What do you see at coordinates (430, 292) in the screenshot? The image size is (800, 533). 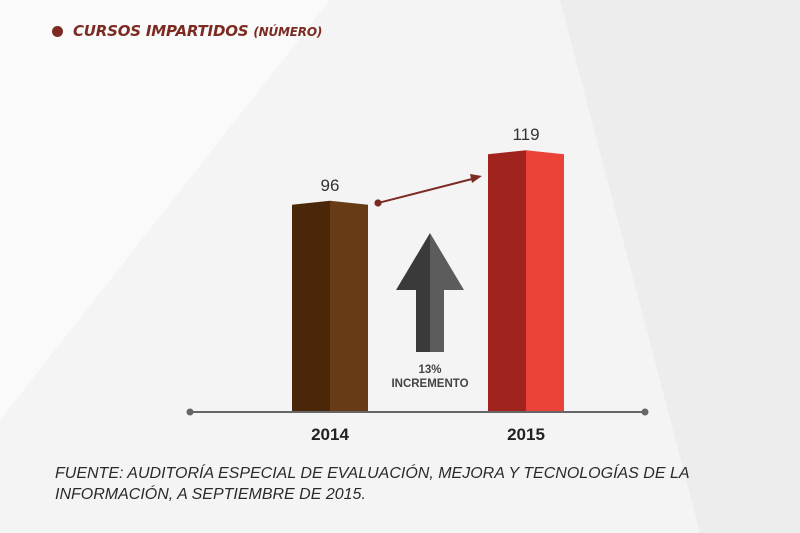 I see `increase-arrow-icon` at bounding box center [430, 292].